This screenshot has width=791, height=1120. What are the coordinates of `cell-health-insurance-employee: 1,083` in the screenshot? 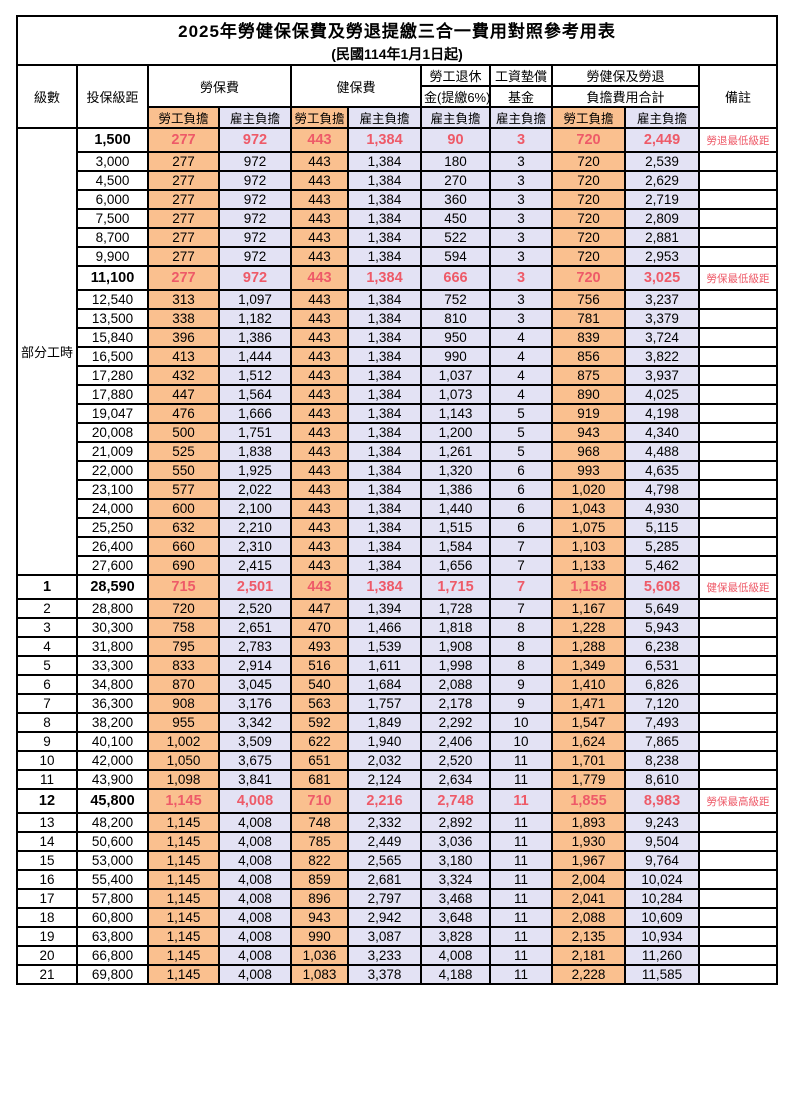 It's located at (319, 974).